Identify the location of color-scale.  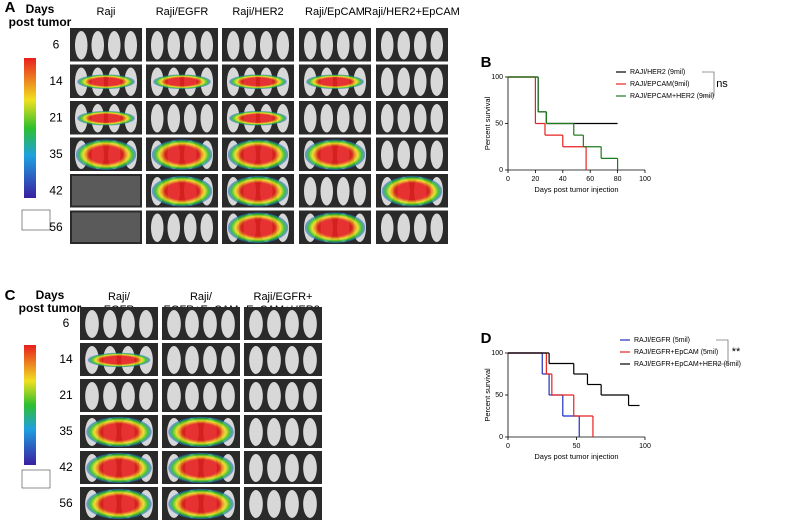
(30, 405).